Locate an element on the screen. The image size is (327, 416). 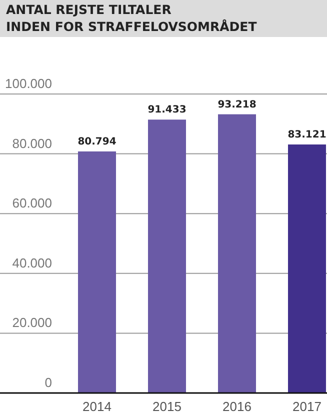
y-tick-label: 60.000 is located at coordinates (32, 203).